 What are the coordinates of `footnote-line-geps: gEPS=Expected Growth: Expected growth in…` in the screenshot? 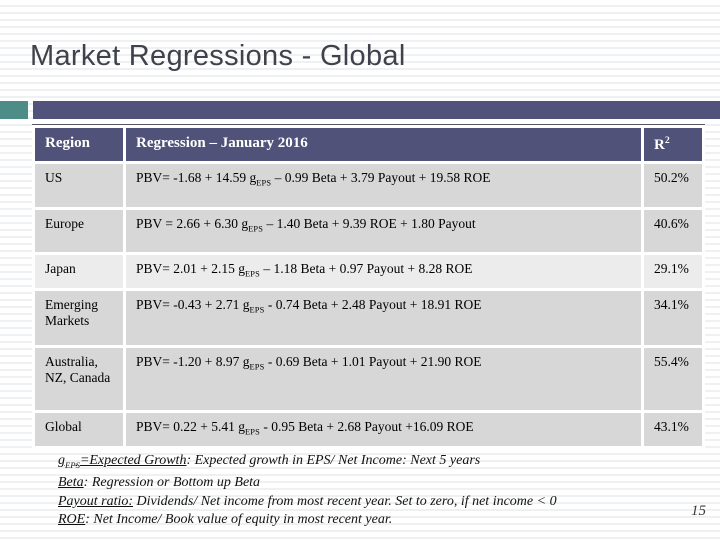 It's located at (269, 461).